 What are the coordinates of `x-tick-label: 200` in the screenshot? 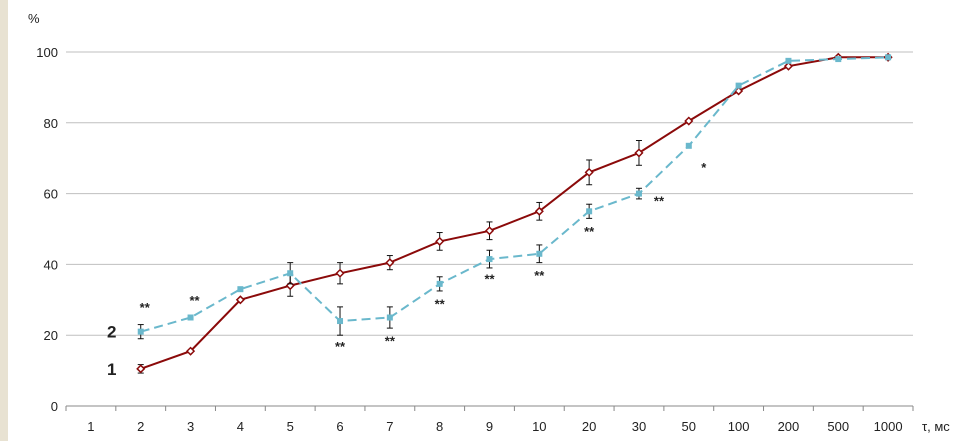 It's located at (789, 426).